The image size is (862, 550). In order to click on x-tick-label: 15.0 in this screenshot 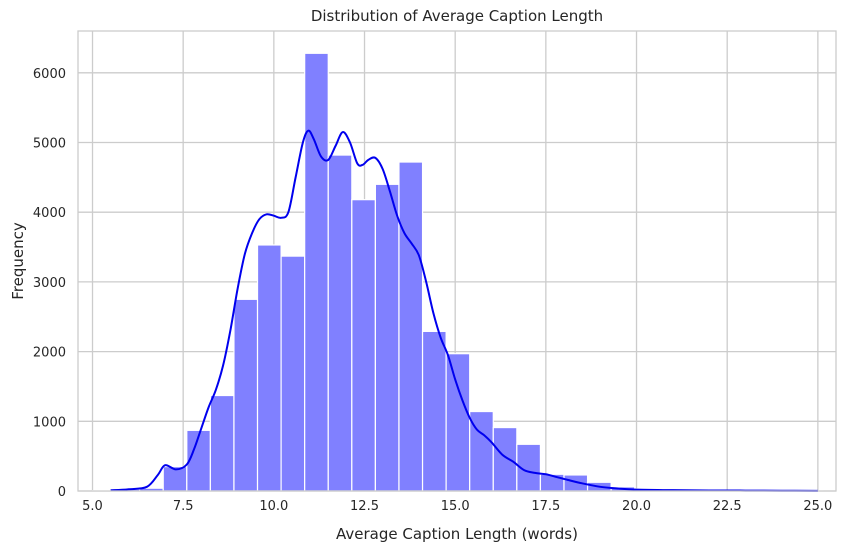, I will do `click(455, 506)`.